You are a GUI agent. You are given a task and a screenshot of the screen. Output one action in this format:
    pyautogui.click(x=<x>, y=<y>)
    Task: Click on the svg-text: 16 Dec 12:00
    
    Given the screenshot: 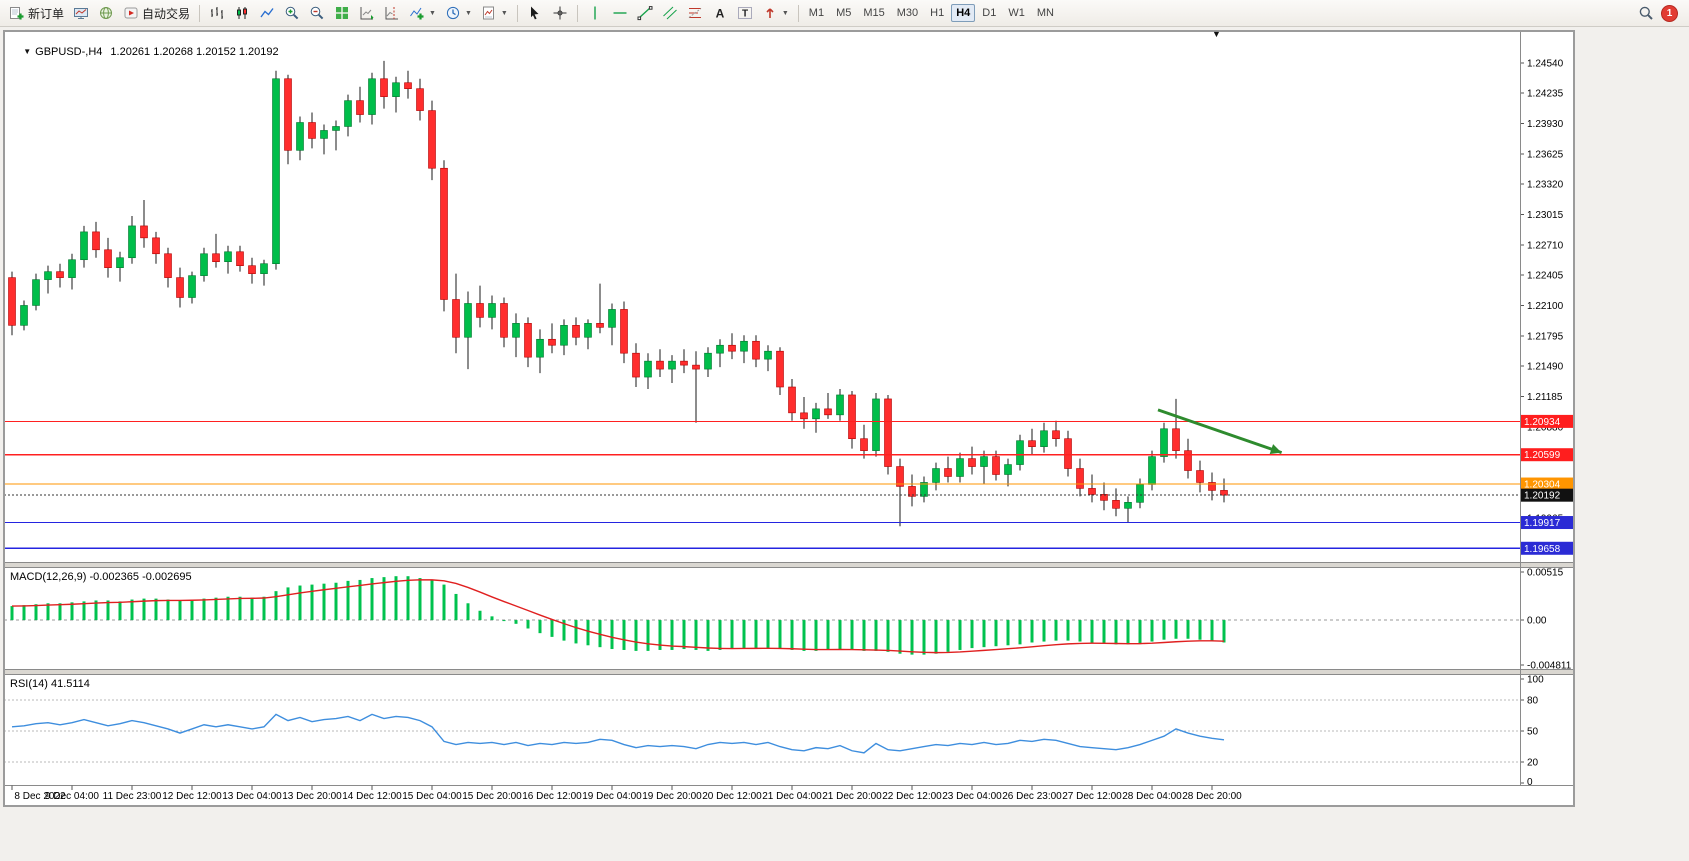 What is the action you would take?
    pyautogui.click(x=552, y=796)
    